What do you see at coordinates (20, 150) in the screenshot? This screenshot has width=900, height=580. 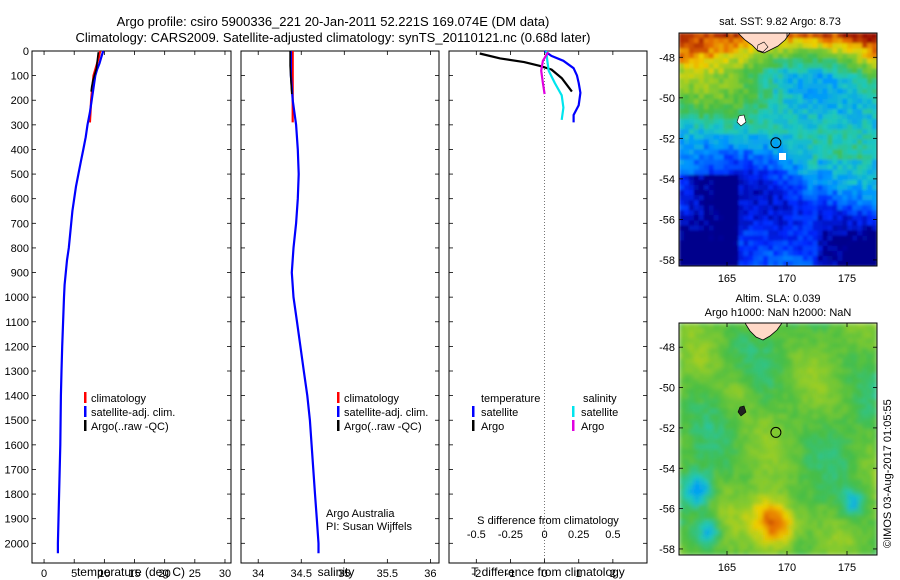 I see `depth-tick-label: 400` at bounding box center [20, 150].